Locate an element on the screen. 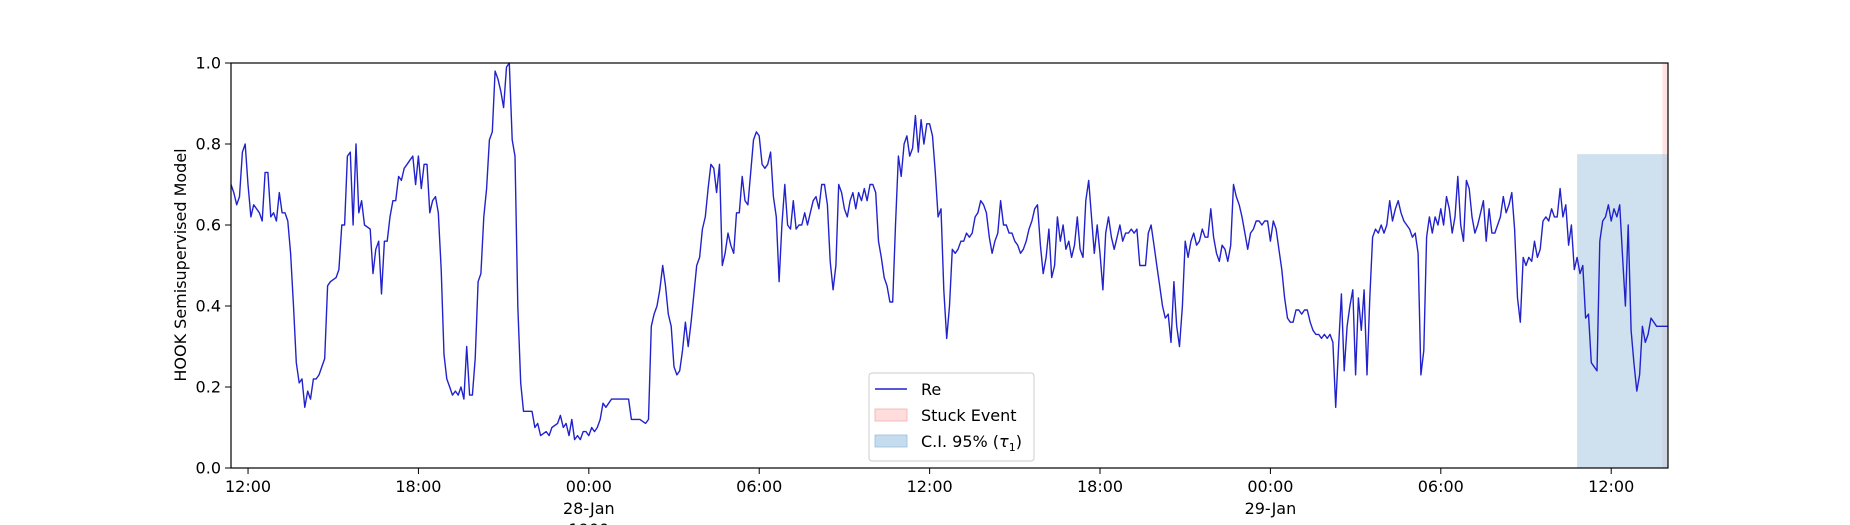 The width and height of the screenshot is (1850, 525). legend: Re Stuck Event C.I. 95% (τ1) is located at coordinates (951, 417).